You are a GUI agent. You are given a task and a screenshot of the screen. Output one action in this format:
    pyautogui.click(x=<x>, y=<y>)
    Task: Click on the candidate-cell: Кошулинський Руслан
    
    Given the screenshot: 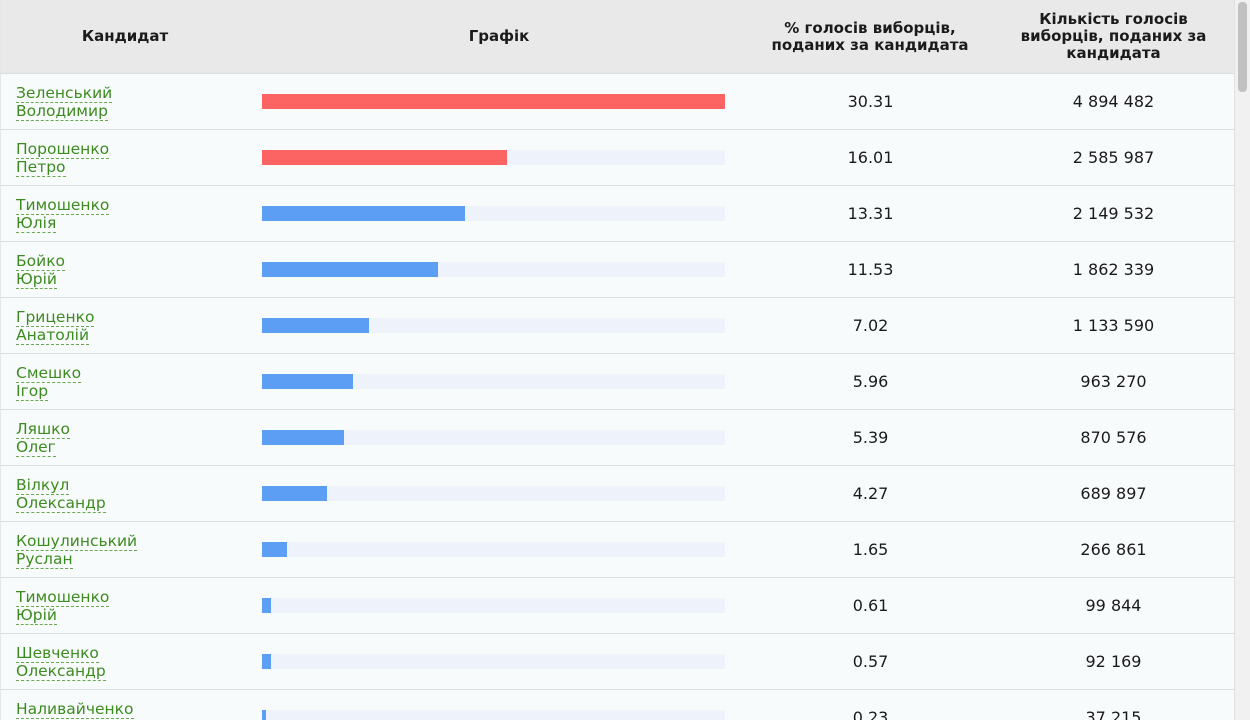 What is the action you would take?
    pyautogui.click(x=125, y=549)
    